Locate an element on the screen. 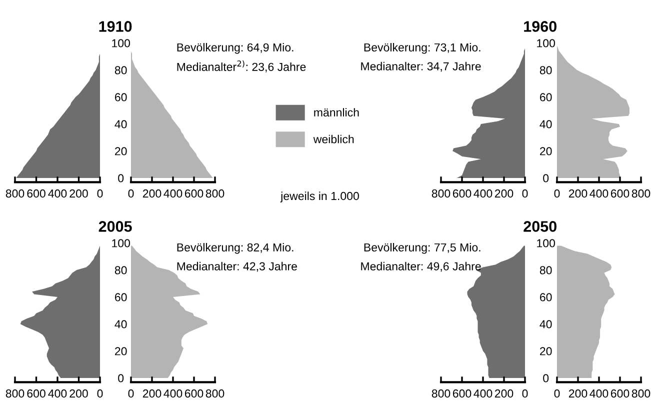 Image resolution: width=651 pixels, height=407 pixels. legend-label: weiblich is located at coordinates (333, 139).